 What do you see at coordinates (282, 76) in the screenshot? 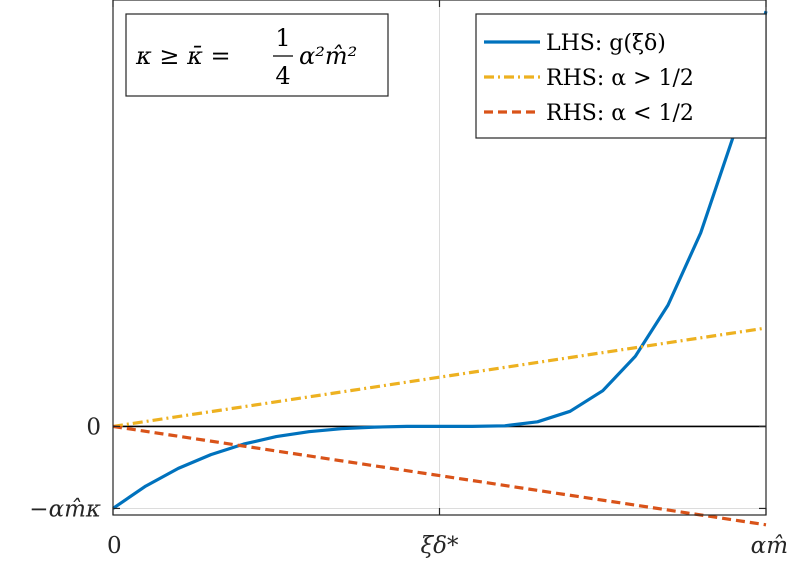
I see `annotation-frac-den: 4` at bounding box center [282, 76].